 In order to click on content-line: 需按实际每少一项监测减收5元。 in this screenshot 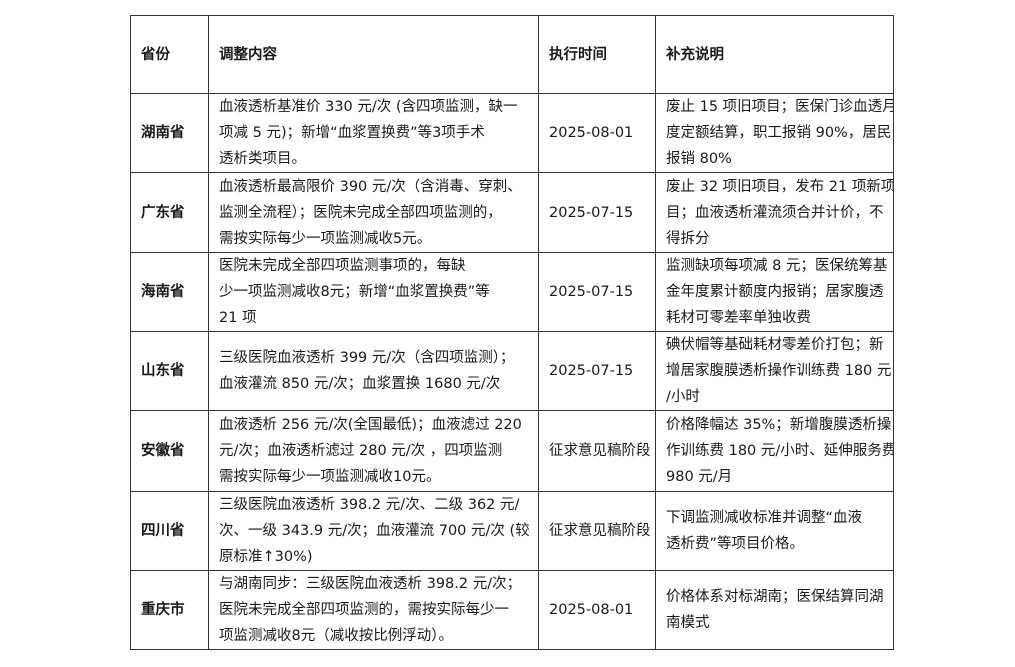, I will do `click(325, 238)`.